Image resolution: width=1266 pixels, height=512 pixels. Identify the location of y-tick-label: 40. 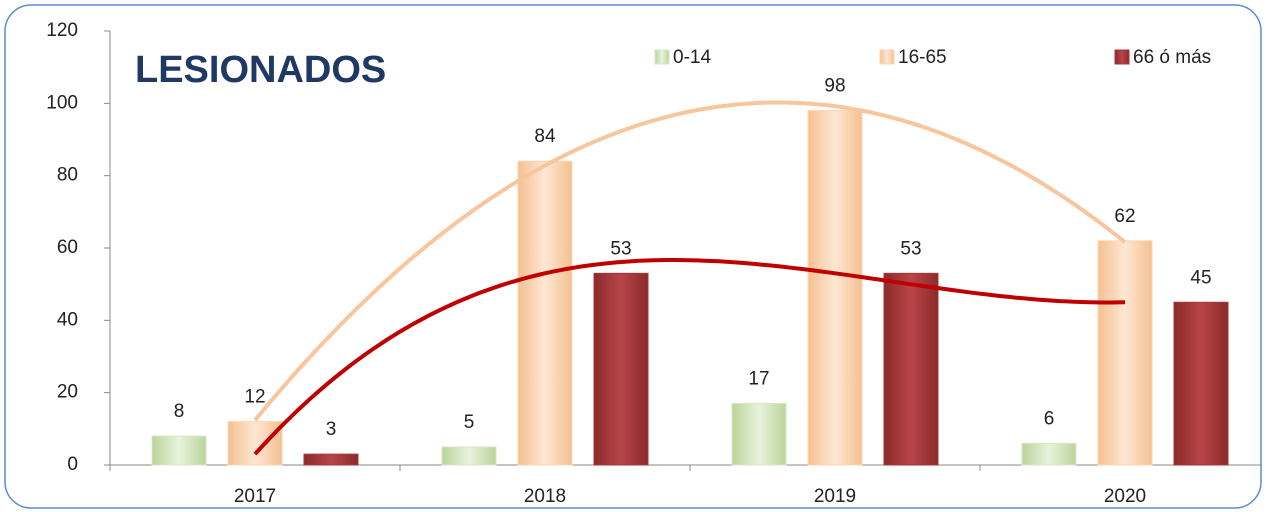
(67, 319).